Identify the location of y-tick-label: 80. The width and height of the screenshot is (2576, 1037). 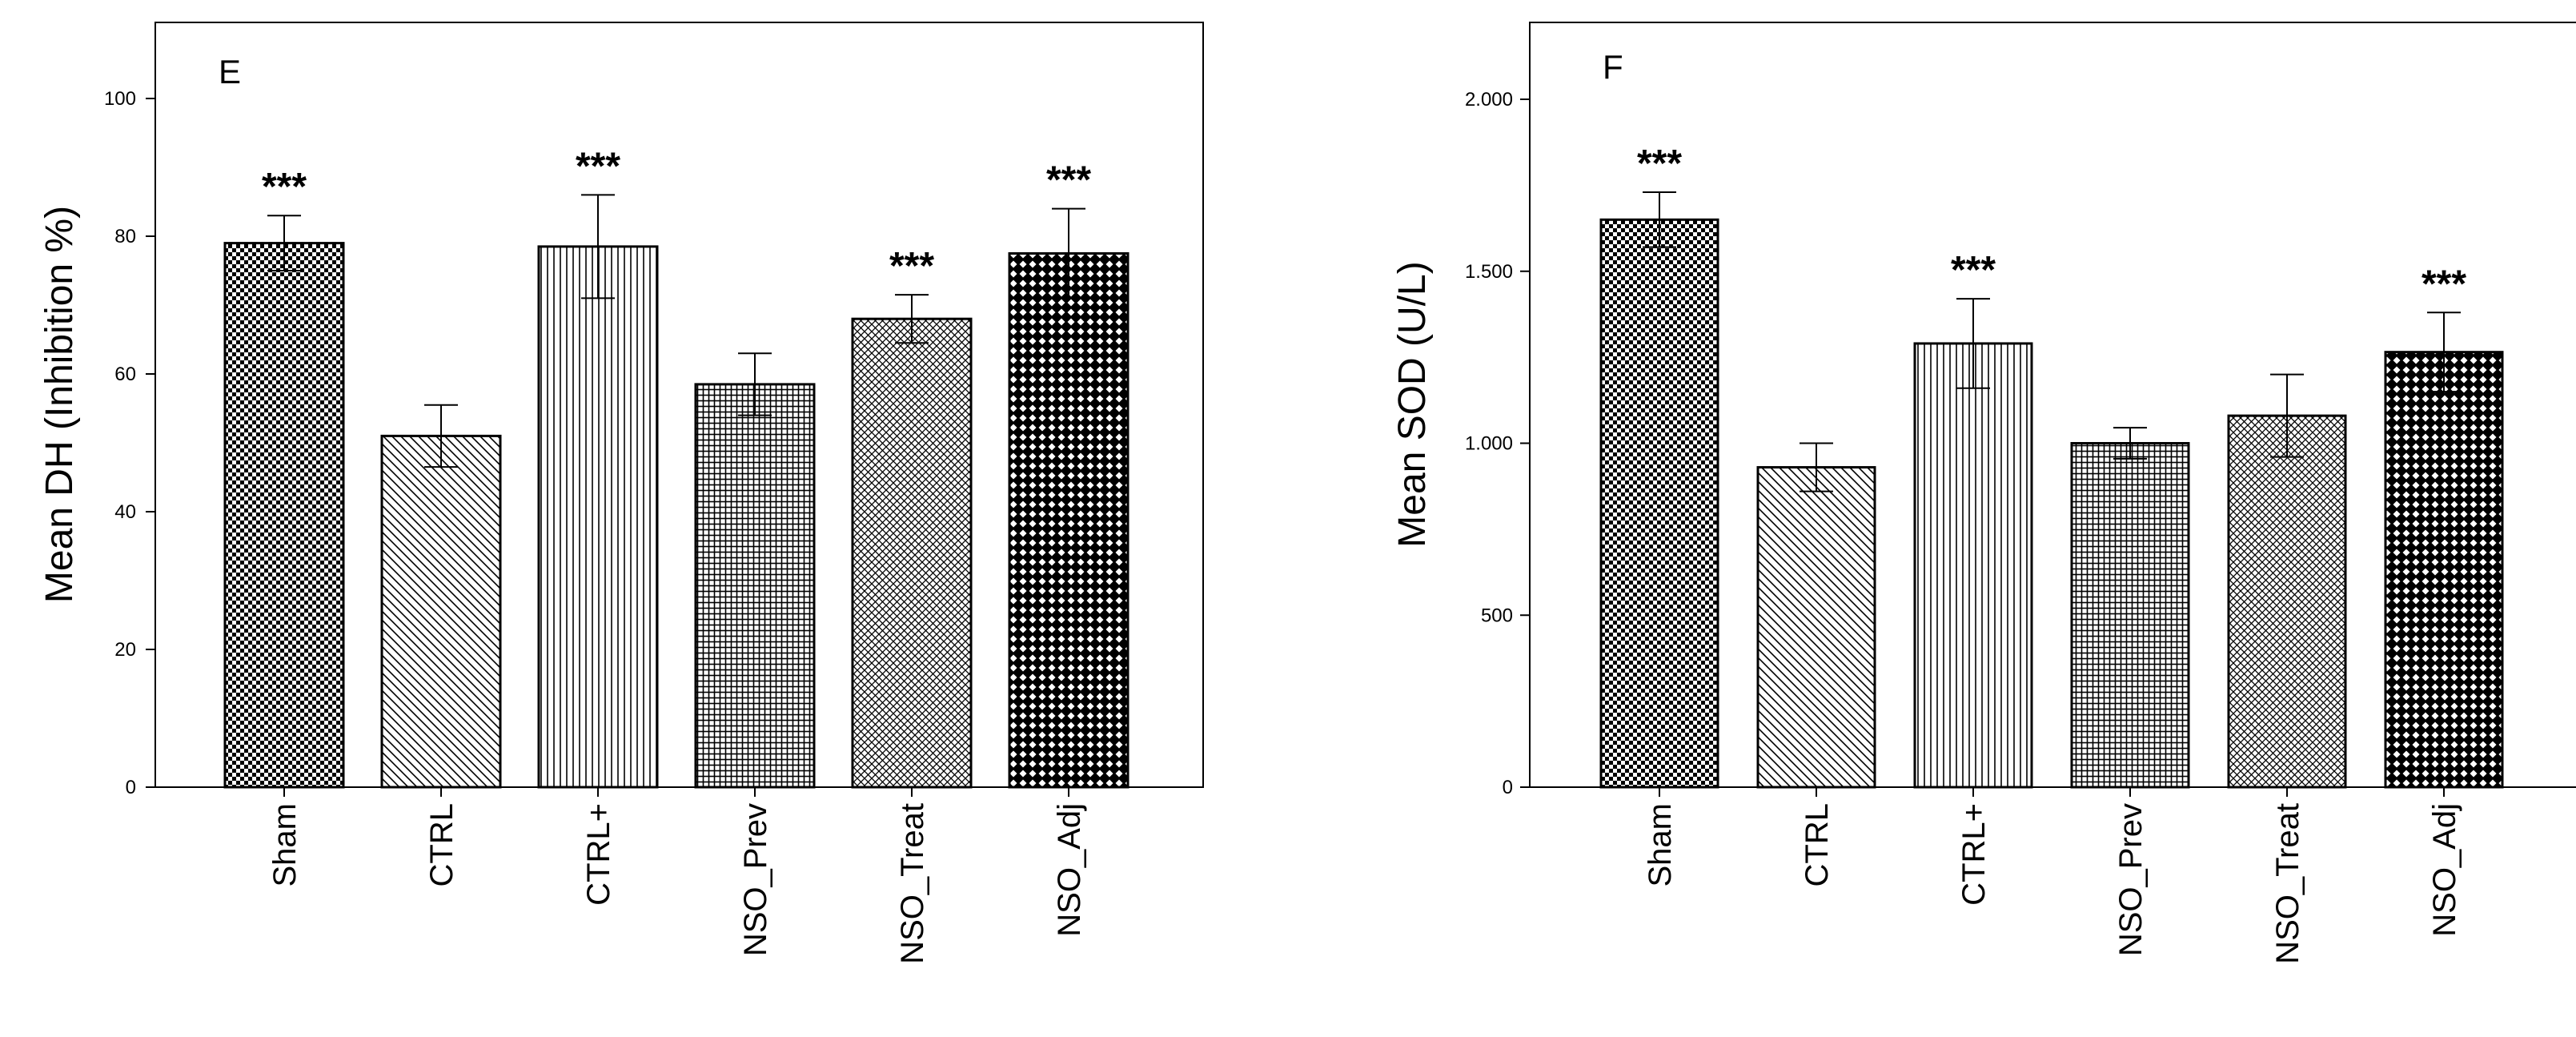
(125, 236).